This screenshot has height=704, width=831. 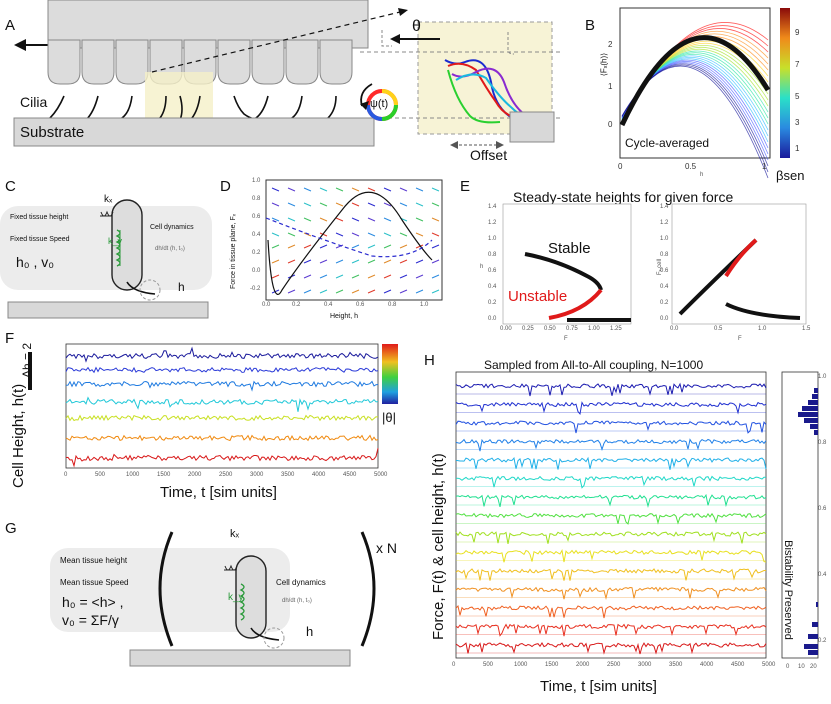 I want to click on d-xtick: 1.0, so click(x=424, y=305).